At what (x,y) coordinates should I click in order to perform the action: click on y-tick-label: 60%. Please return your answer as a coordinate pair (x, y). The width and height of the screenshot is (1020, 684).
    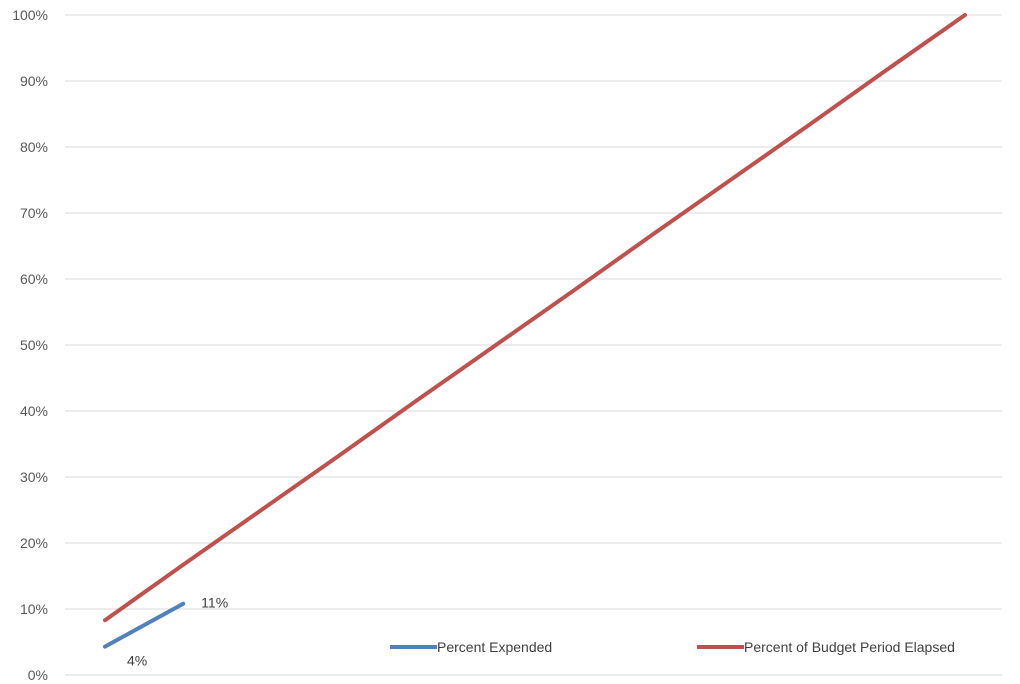
    Looking at the image, I should click on (34, 279).